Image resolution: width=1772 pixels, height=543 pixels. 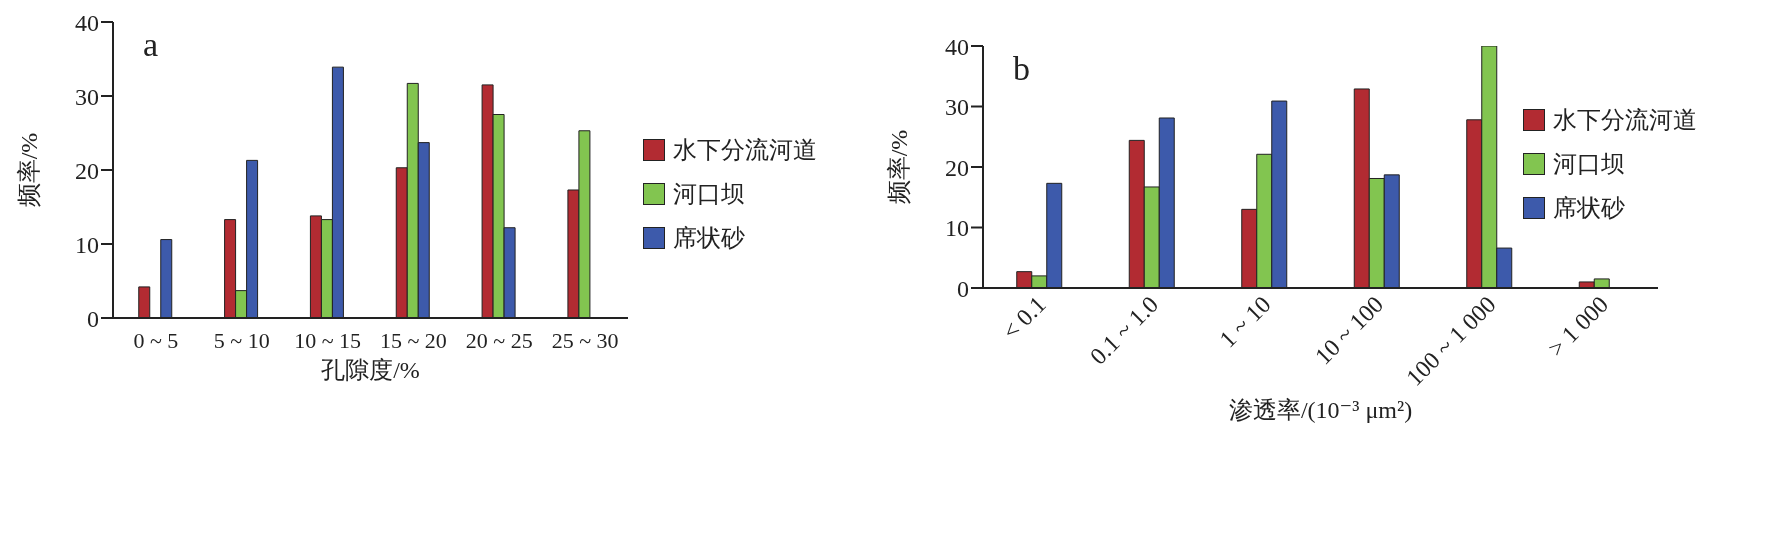 I want to click on x-tick-label: < 0.1, so click(x=1024, y=318).